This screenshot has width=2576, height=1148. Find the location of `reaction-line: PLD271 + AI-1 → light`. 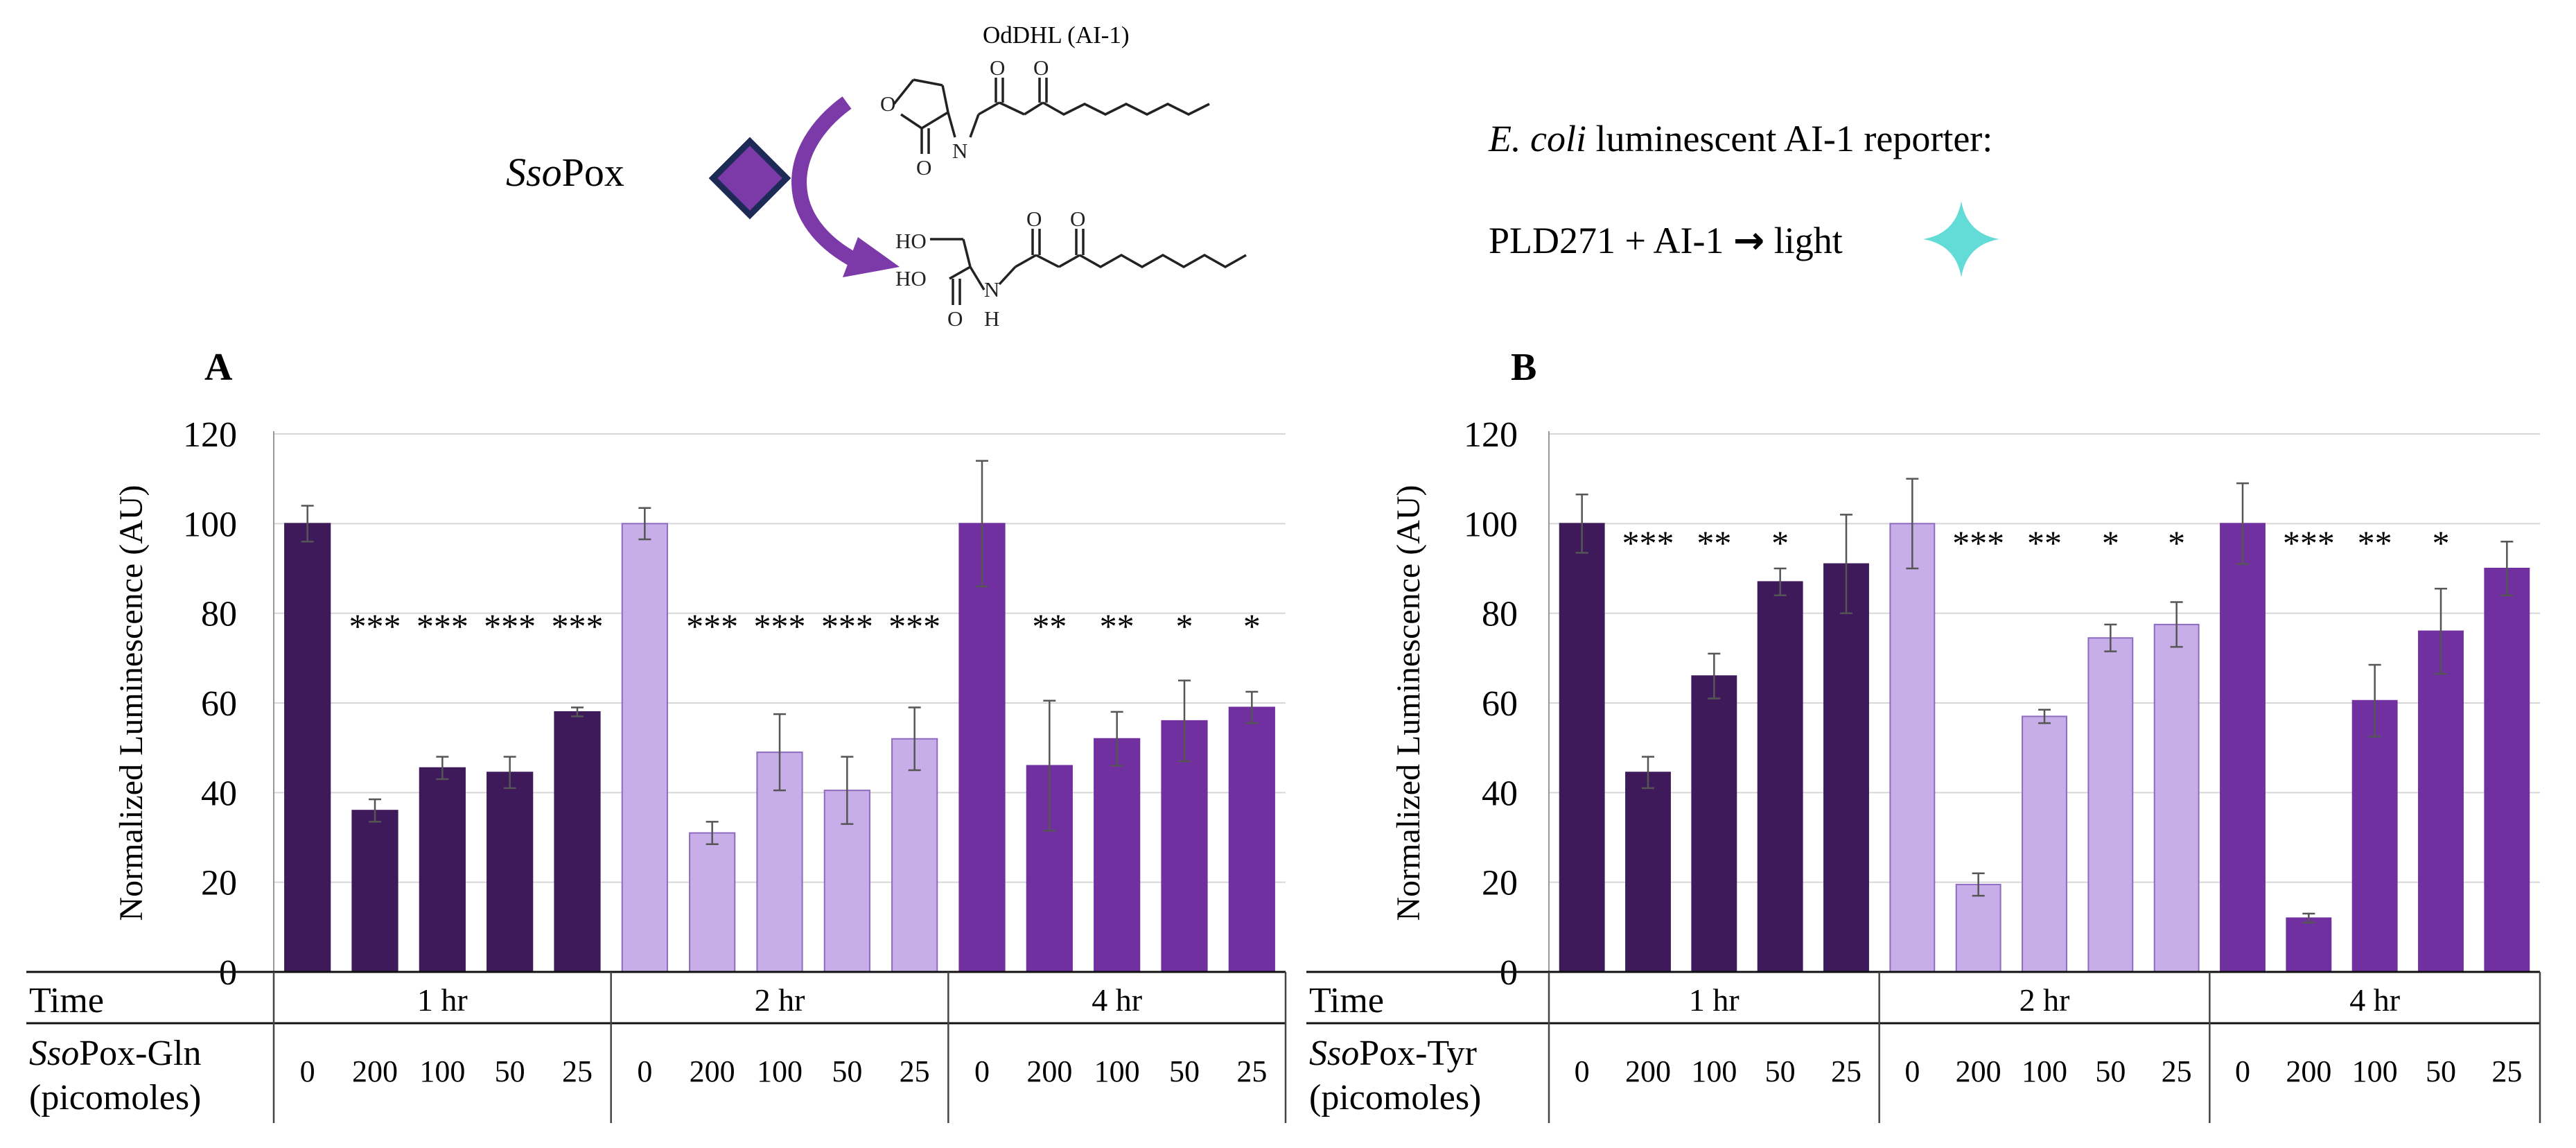

reaction-line: PLD271 + AI-1 → light is located at coordinates (1666, 240).